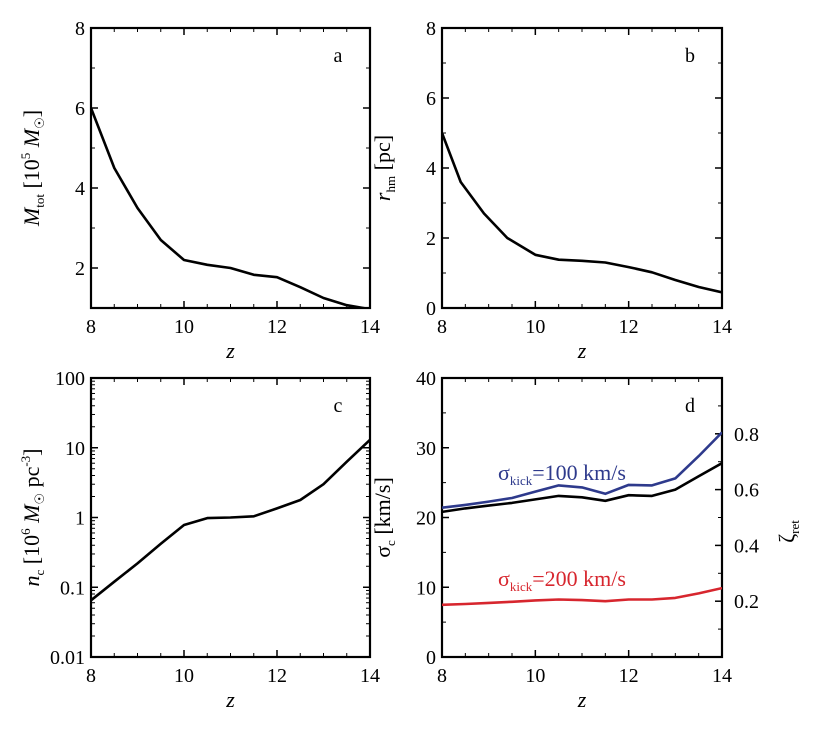 The height and width of the screenshot is (737, 830). What do you see at coordinates (746, 546) in the screenshot?
I see `y2-tick-label: 0.4` at bounding box center [746, 546].